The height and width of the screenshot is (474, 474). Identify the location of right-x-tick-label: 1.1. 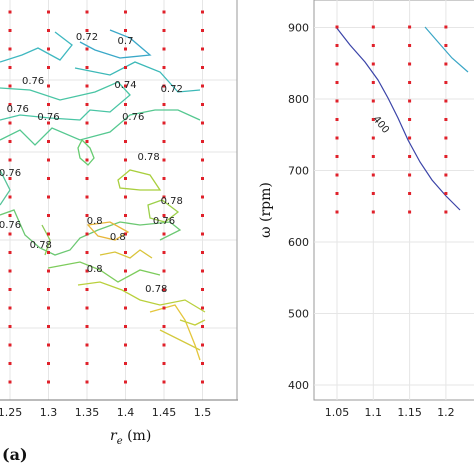
(374, 412).